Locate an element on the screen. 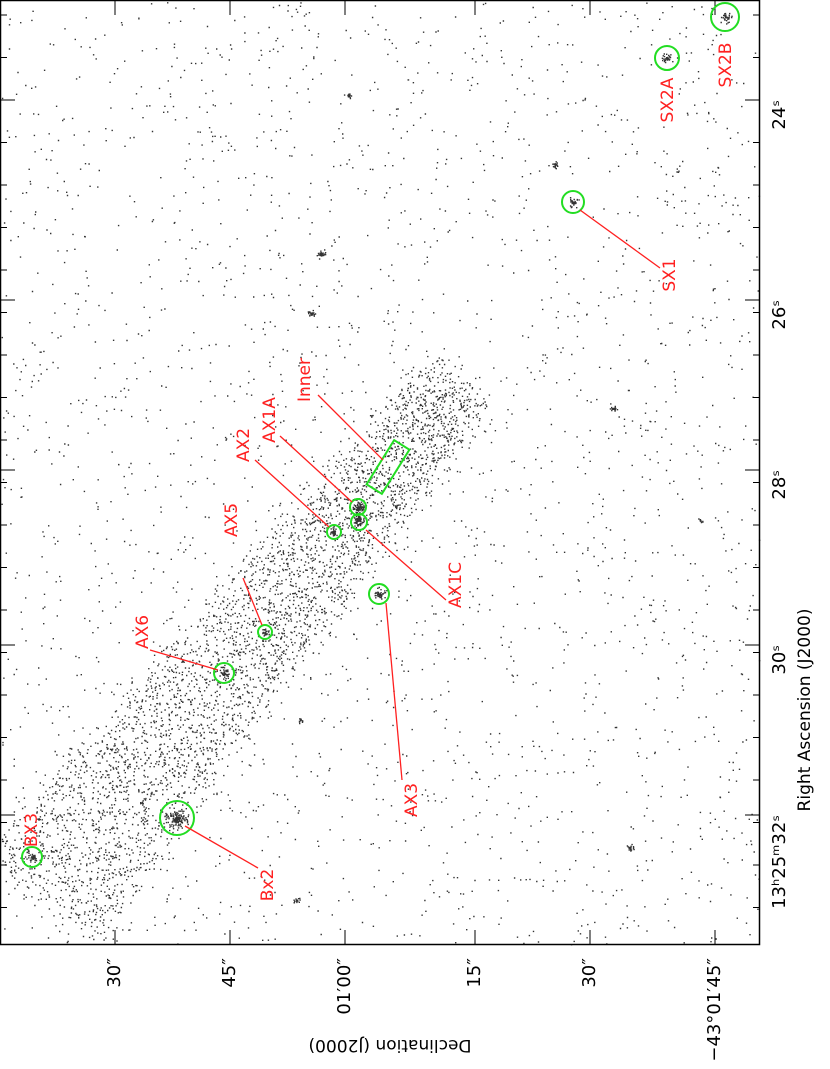  ra-tick-label: 28ˢ is located at coordinates (779, 485).